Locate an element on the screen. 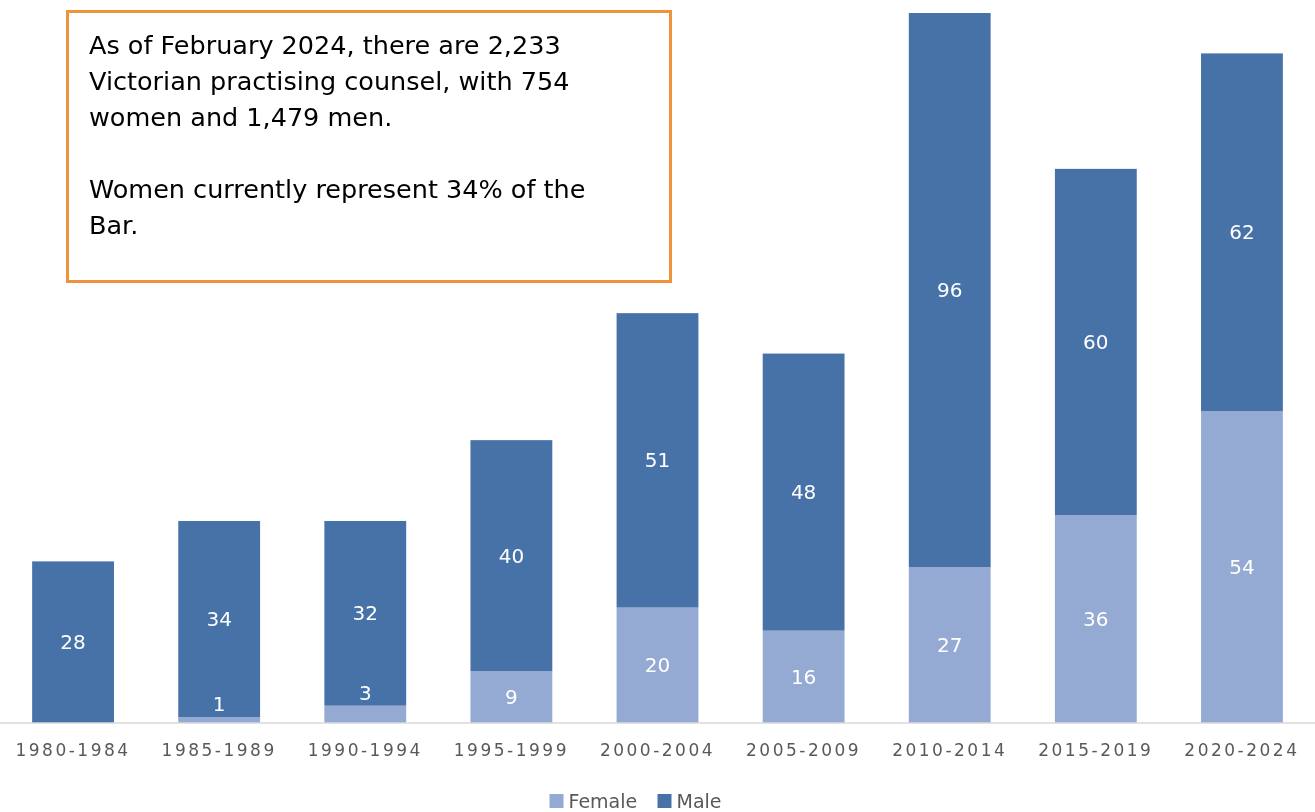  data-label: 1 is located at coordinates (219, 704).